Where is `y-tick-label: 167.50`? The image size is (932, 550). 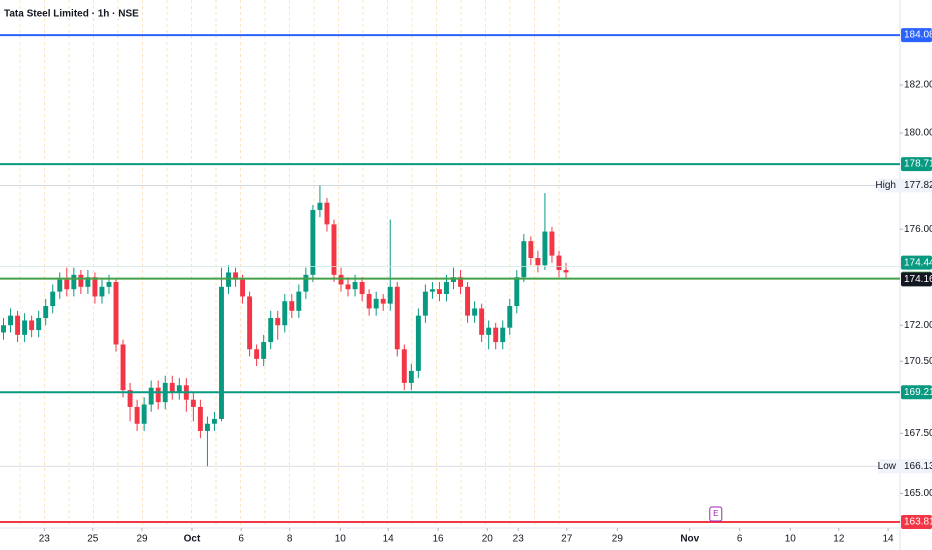 y-tick-label: 167.50 is located at coordinates (918, 433).